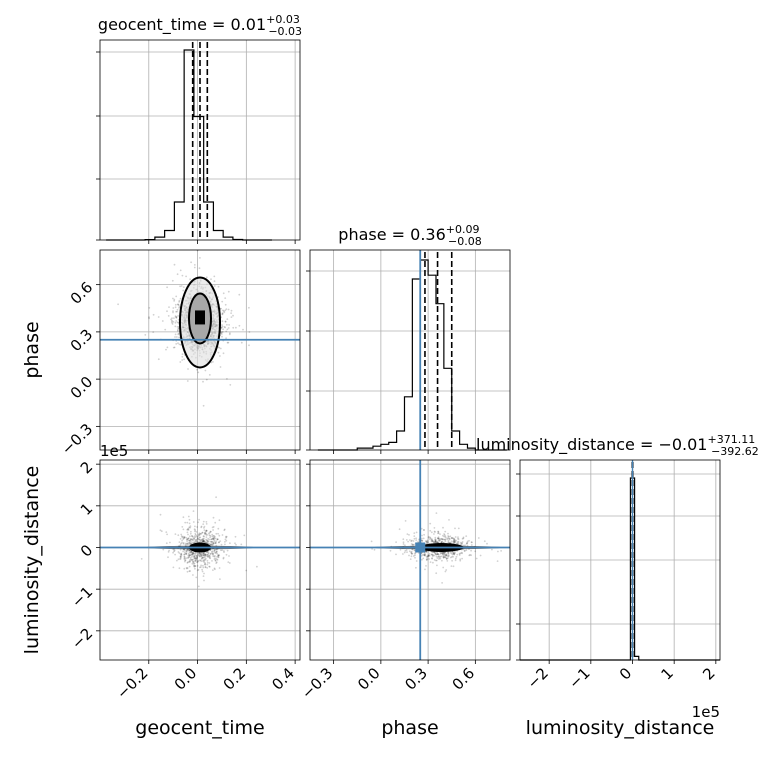  I want to click on luminosity-distance-axis-label: luminosity_distance, so click(32, 560).